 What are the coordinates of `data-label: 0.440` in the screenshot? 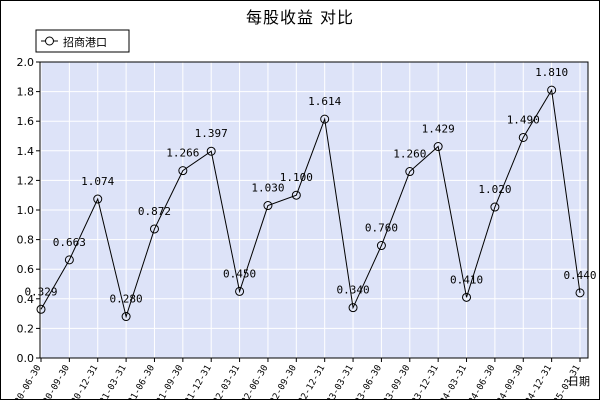 It's located at (579, 275).